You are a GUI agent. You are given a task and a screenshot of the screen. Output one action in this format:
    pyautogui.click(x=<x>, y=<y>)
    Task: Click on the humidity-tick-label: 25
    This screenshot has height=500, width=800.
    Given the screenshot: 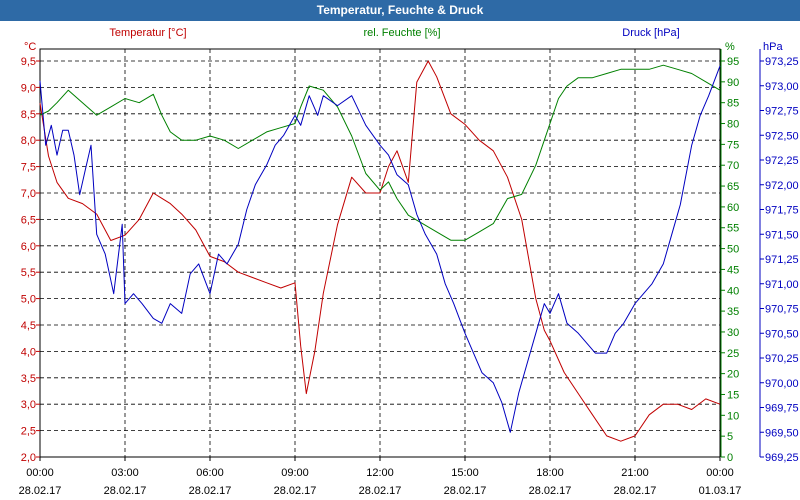 What is the action you would take?
    pyautogui.click(x=733, y=354)
    